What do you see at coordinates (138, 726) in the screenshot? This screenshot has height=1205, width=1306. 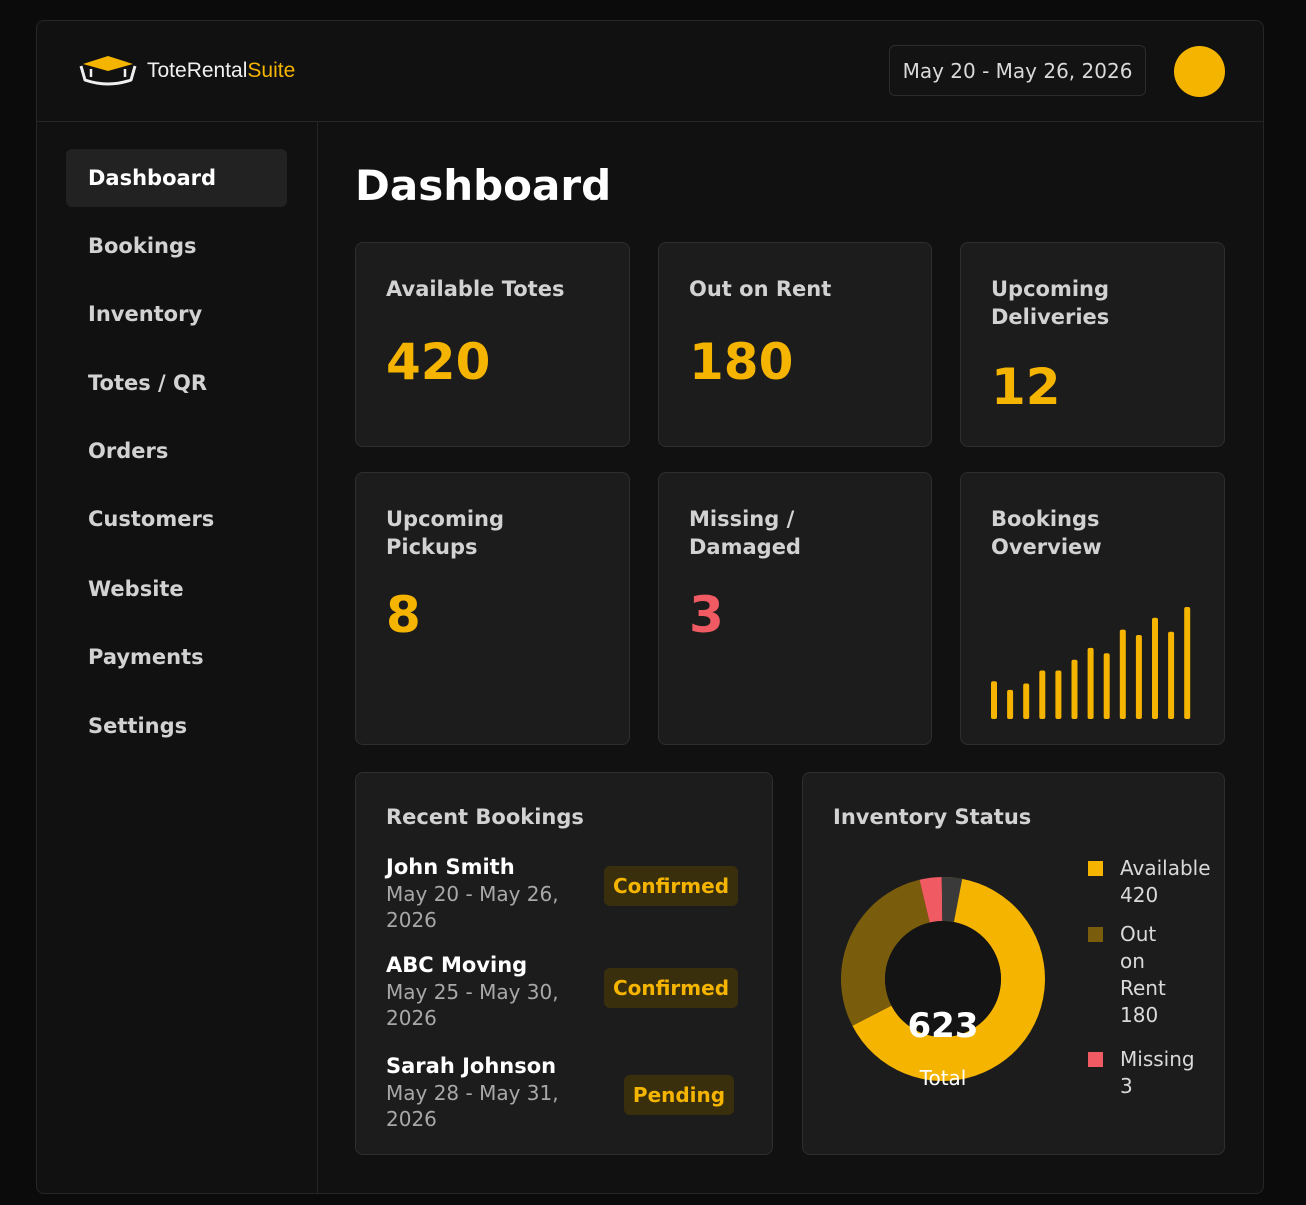 I see `sidebar-item-settings: Settings` at bounding box center [138, 726].